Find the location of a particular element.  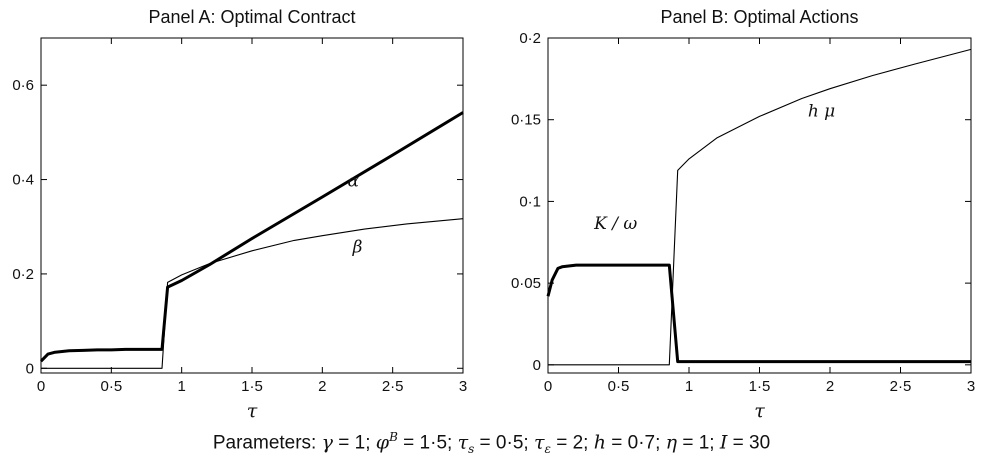

panel-b-xtick-label: 1 is located at coordinates (689, 386).